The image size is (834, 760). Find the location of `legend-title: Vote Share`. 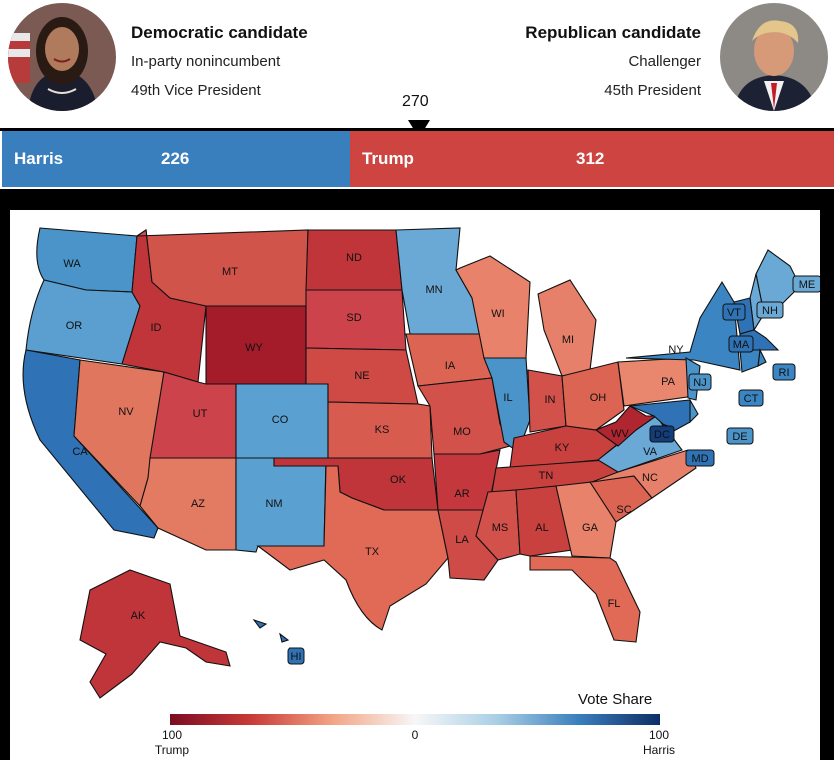

legend-title: Vote Share is located at coordinates (615, 699).